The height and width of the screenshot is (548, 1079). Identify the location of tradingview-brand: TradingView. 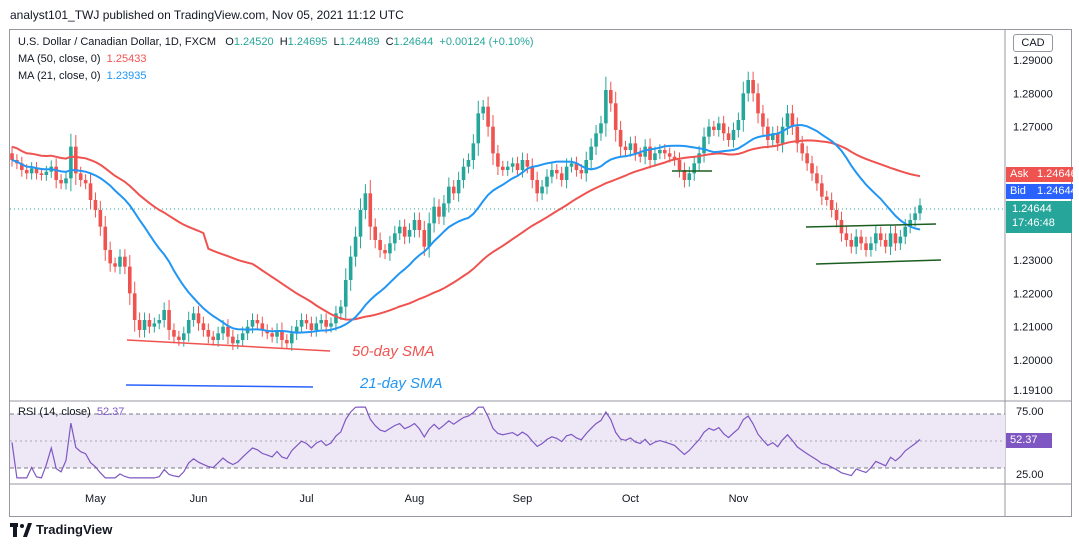
(74, 529).